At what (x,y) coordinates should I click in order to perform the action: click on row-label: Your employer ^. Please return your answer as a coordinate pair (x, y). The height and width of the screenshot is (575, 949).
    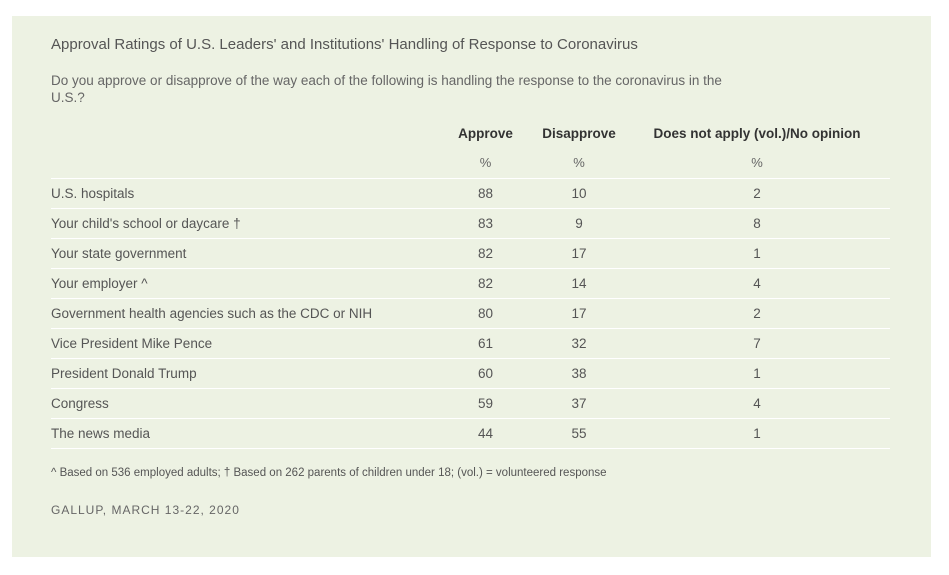
    Looking at the image, I should click on (244, 283).